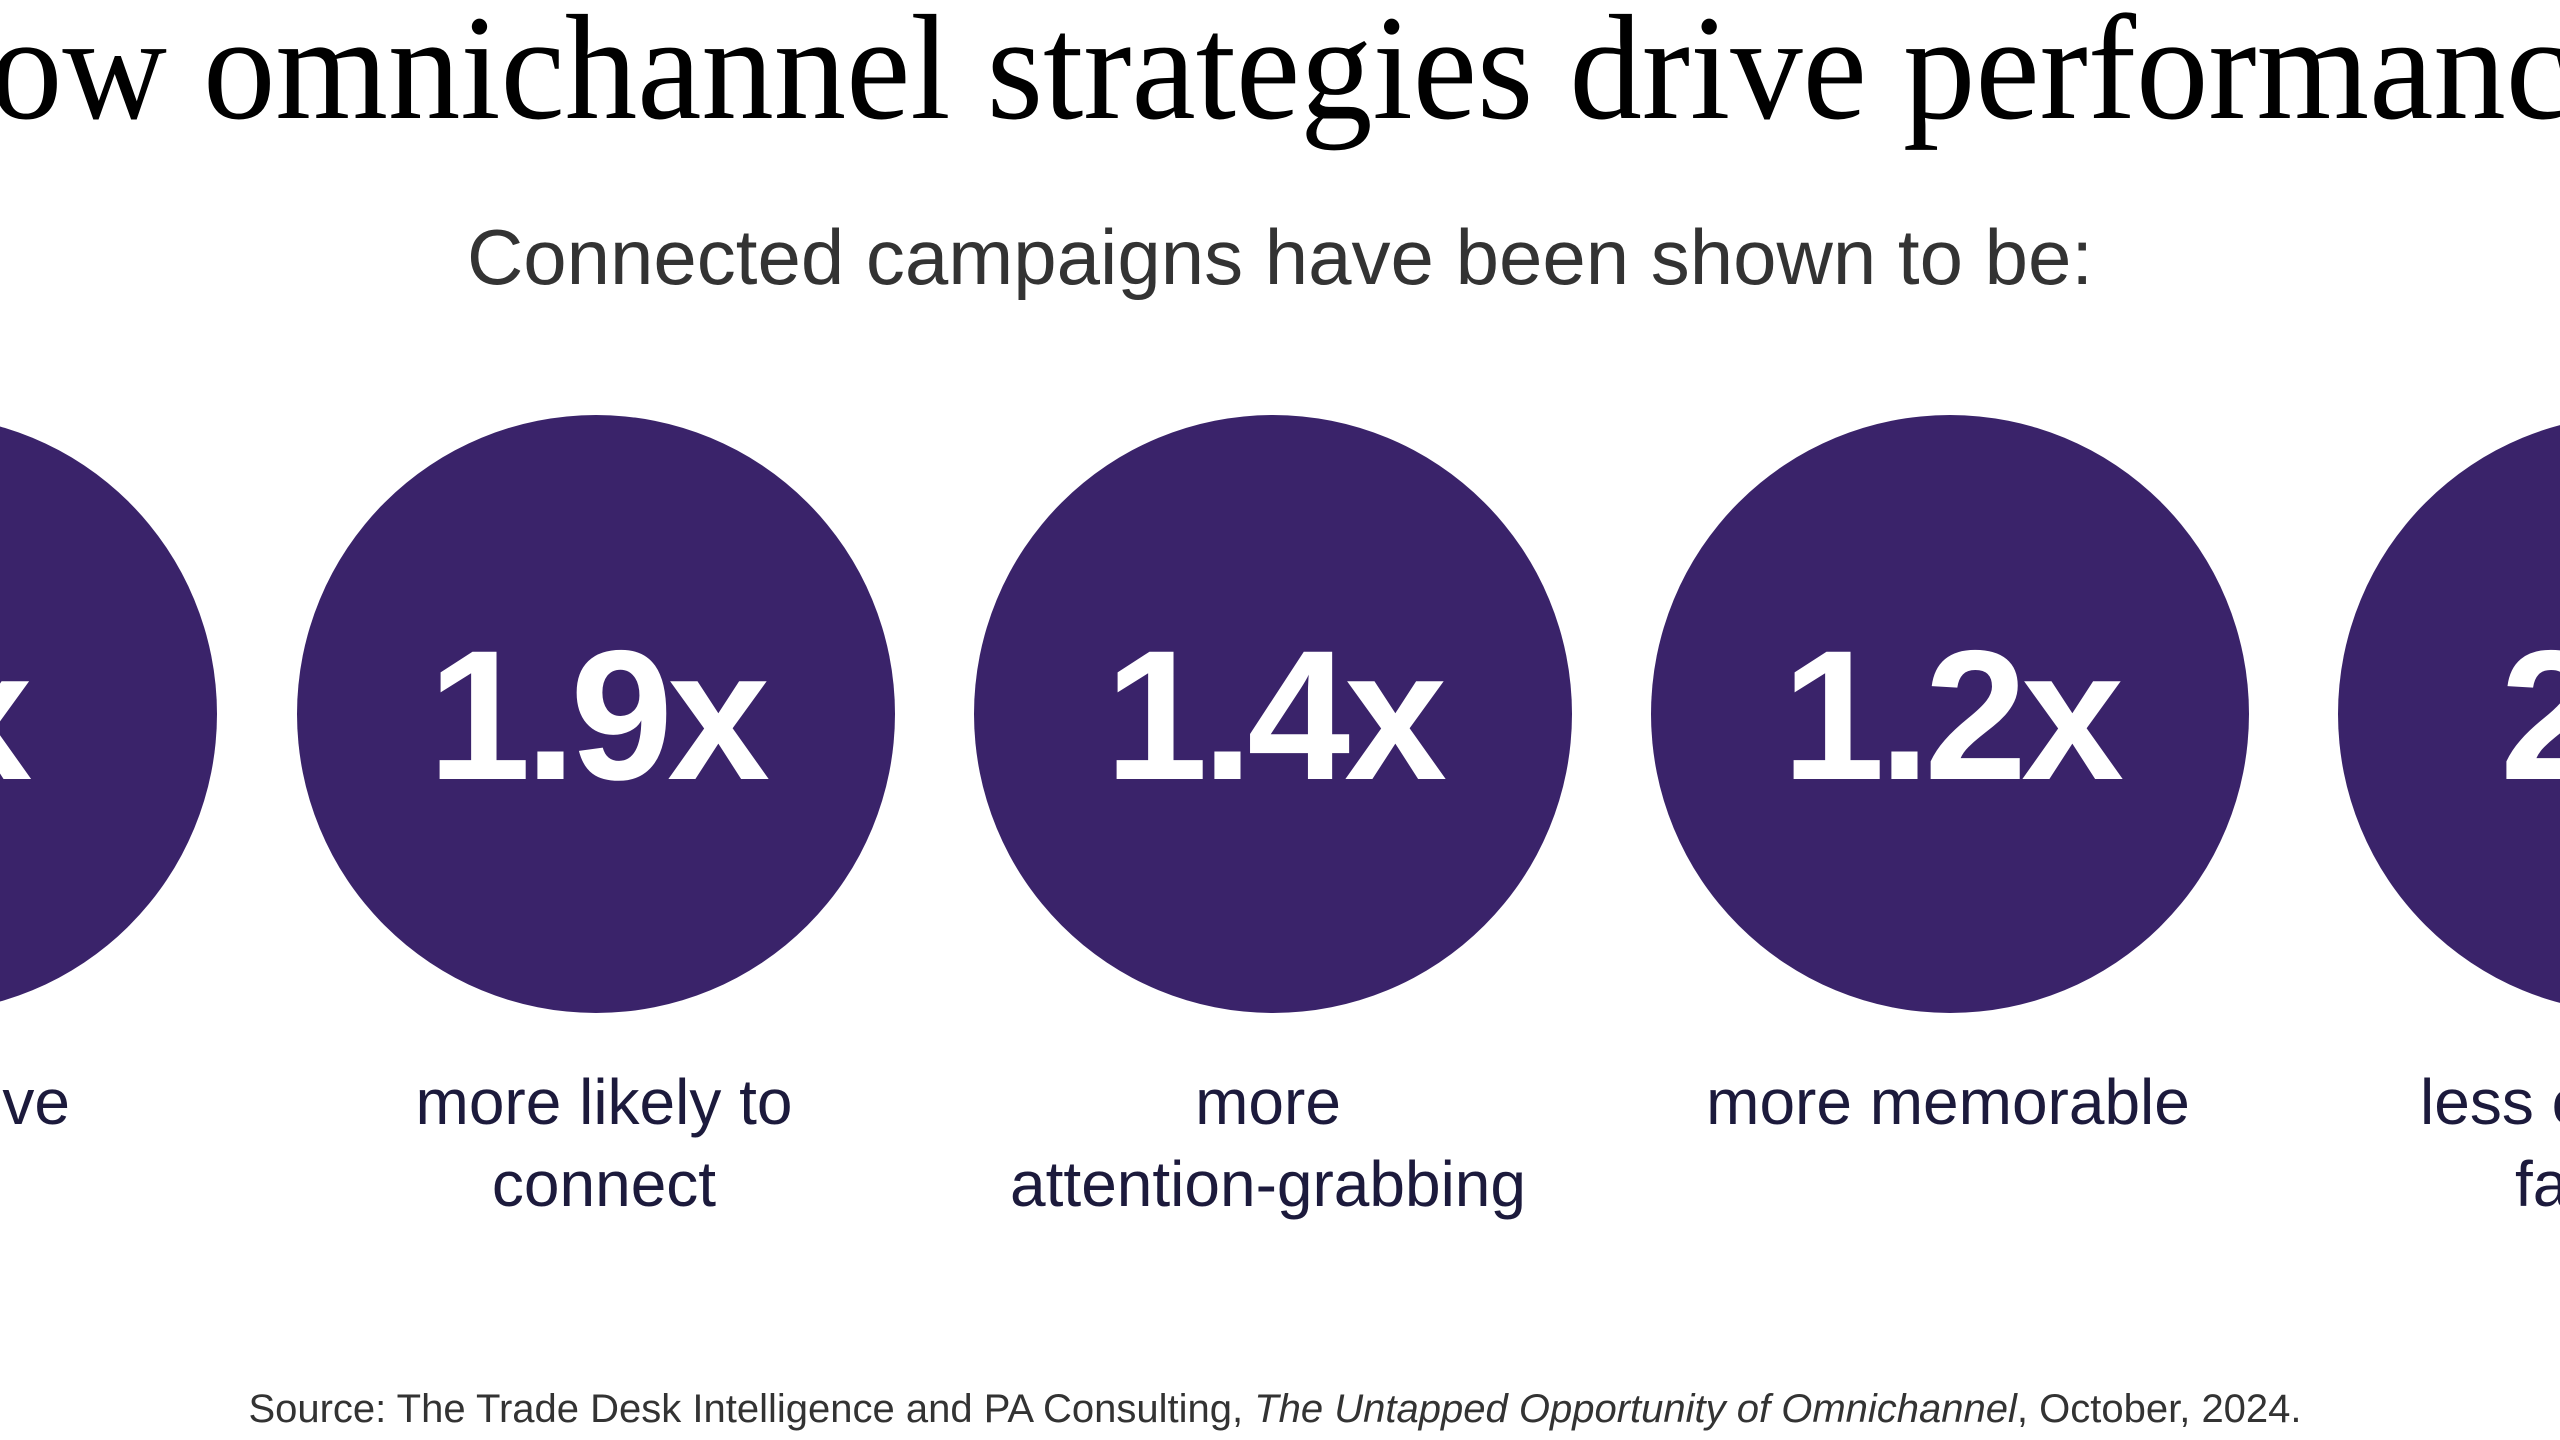  Describe the element at coordinates (1275, 716) in the screenshot. I see `stat-value: 1.4x` at that location.